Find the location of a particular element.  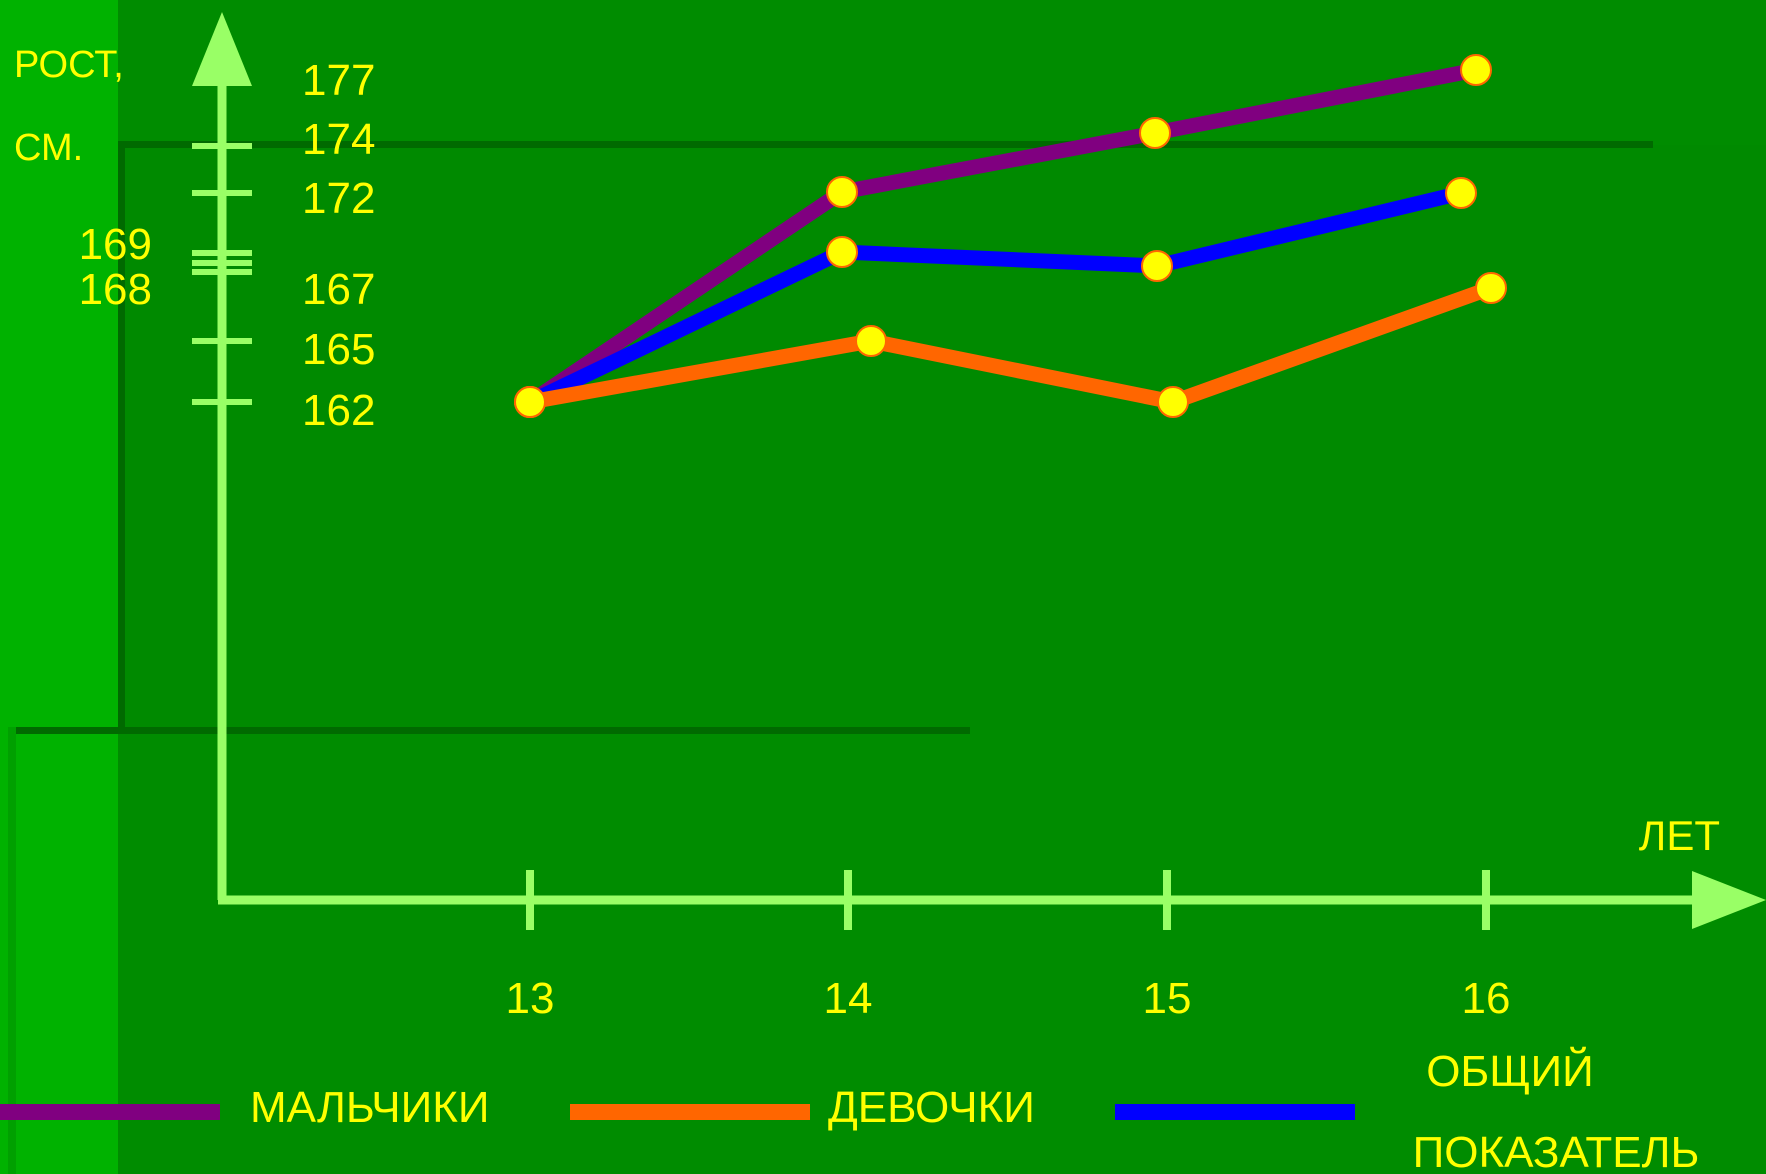

x-ticks: 13 14 15 16 is located at coordinates (1008, 946).